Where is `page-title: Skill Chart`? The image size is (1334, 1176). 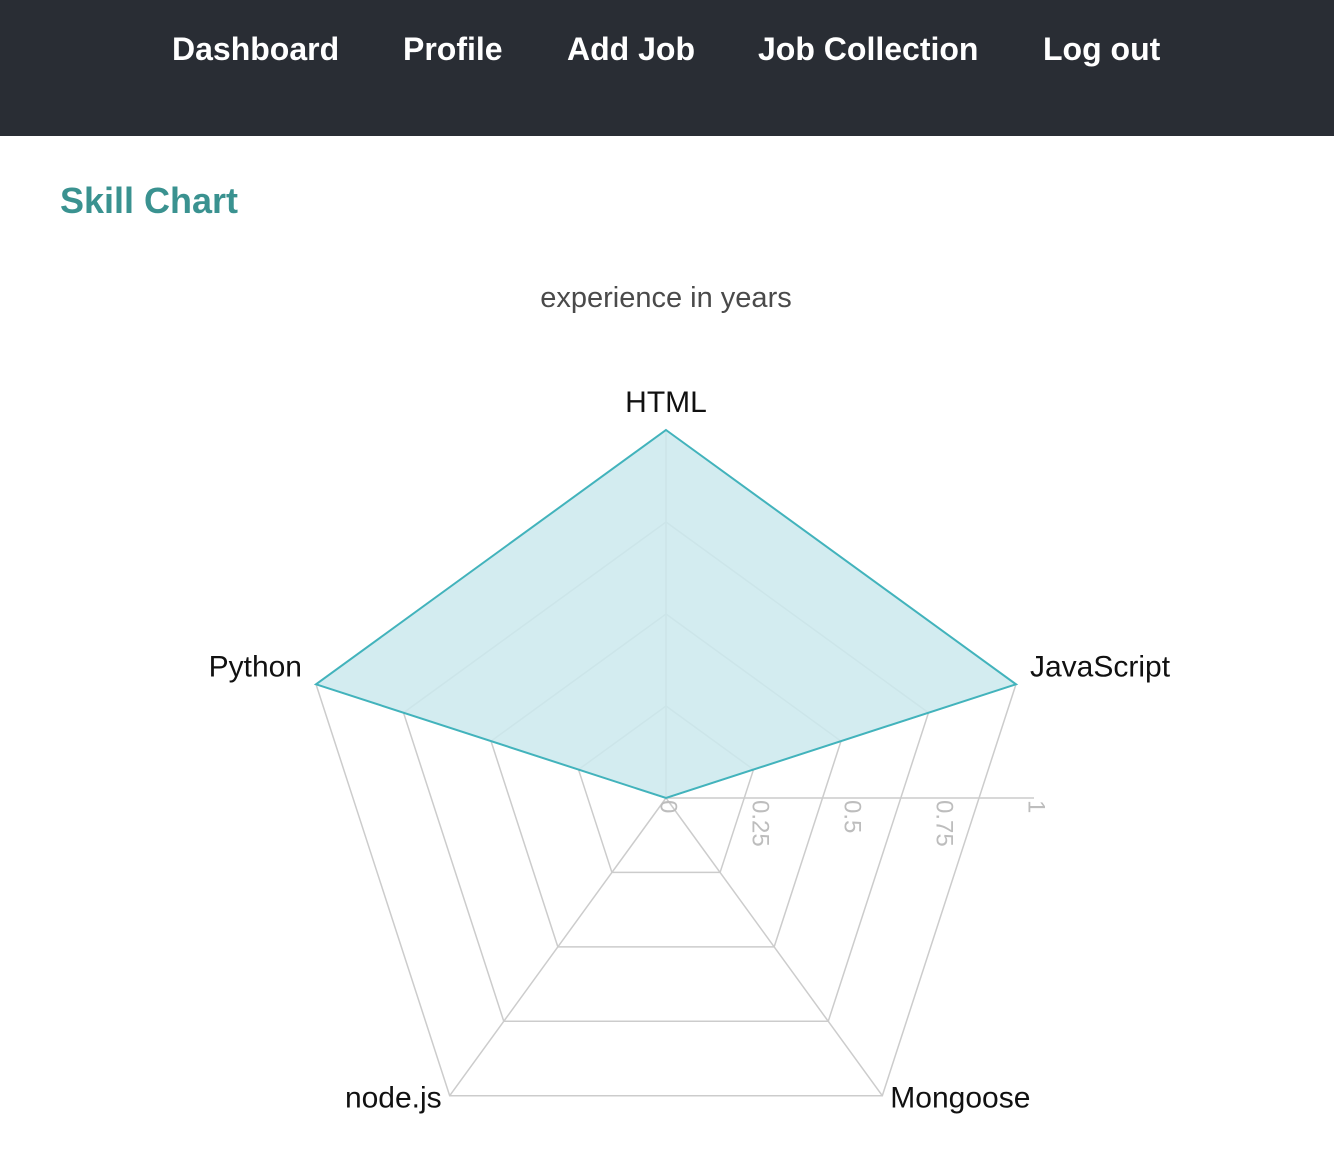
page-title: Skill Chart is located at coordinates (149, 200).